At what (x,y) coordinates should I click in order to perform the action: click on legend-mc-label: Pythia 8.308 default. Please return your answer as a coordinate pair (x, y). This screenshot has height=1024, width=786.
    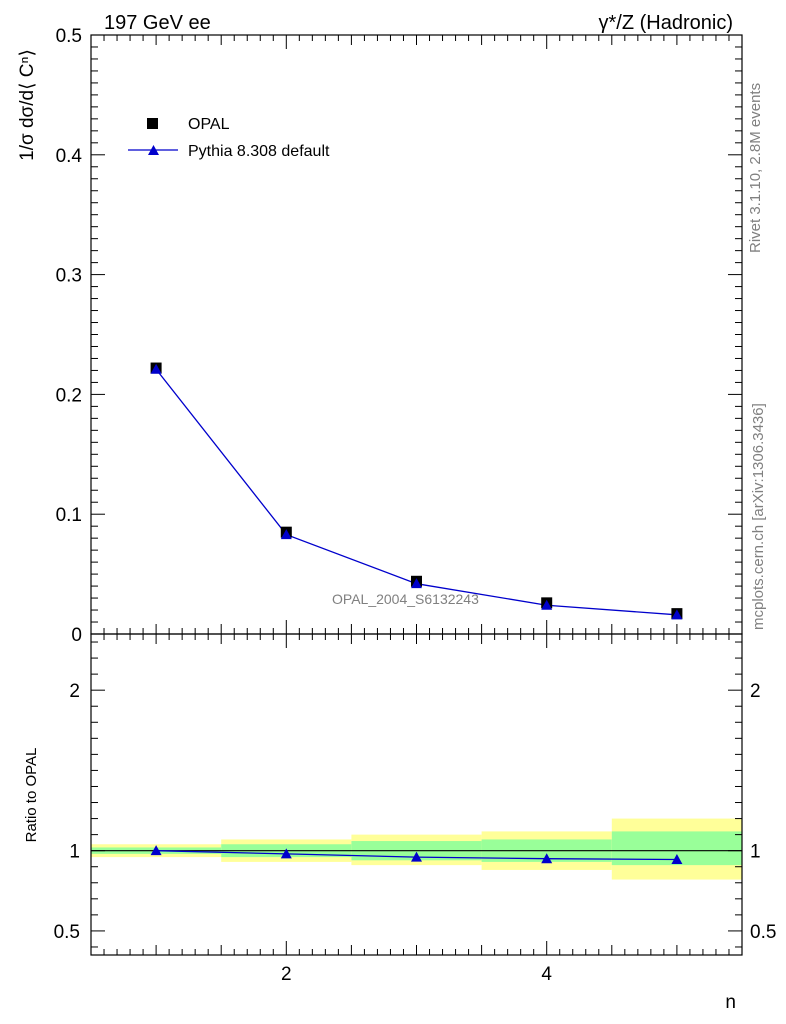
    Looking at the image, I should click on (259, 151).